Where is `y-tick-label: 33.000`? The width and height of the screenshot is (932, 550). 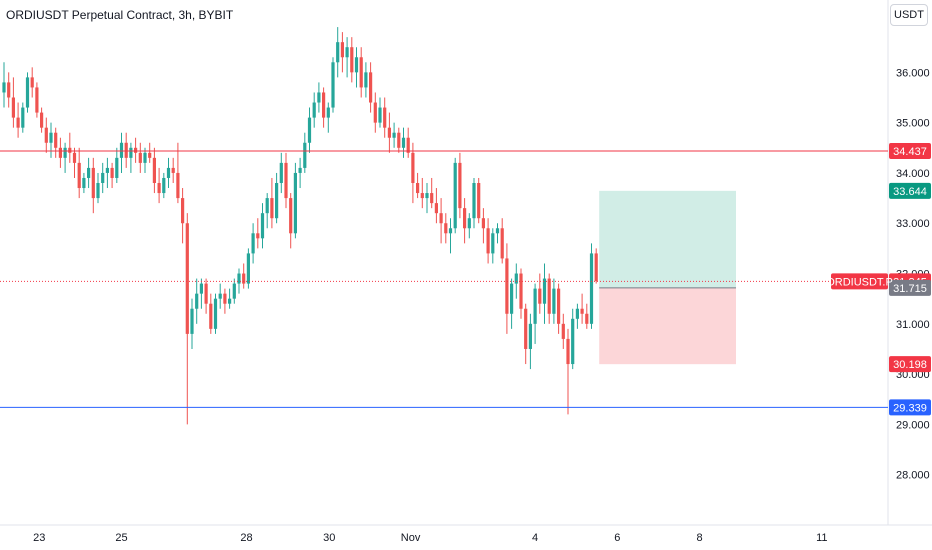 y-tick-label: 33.000 is located at coordinates (913, 224).